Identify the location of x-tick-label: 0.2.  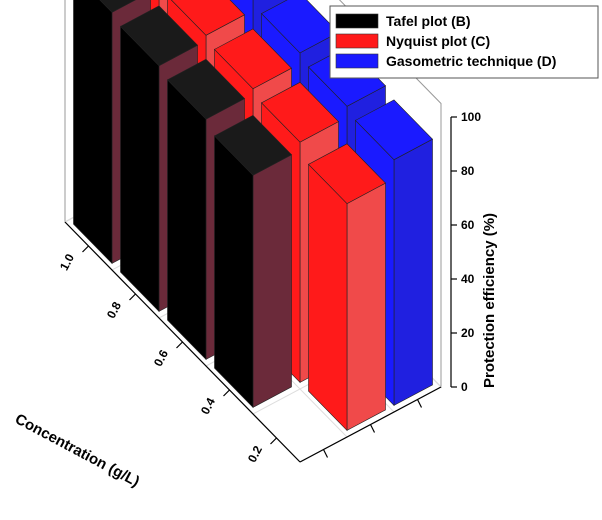
(255, 454).